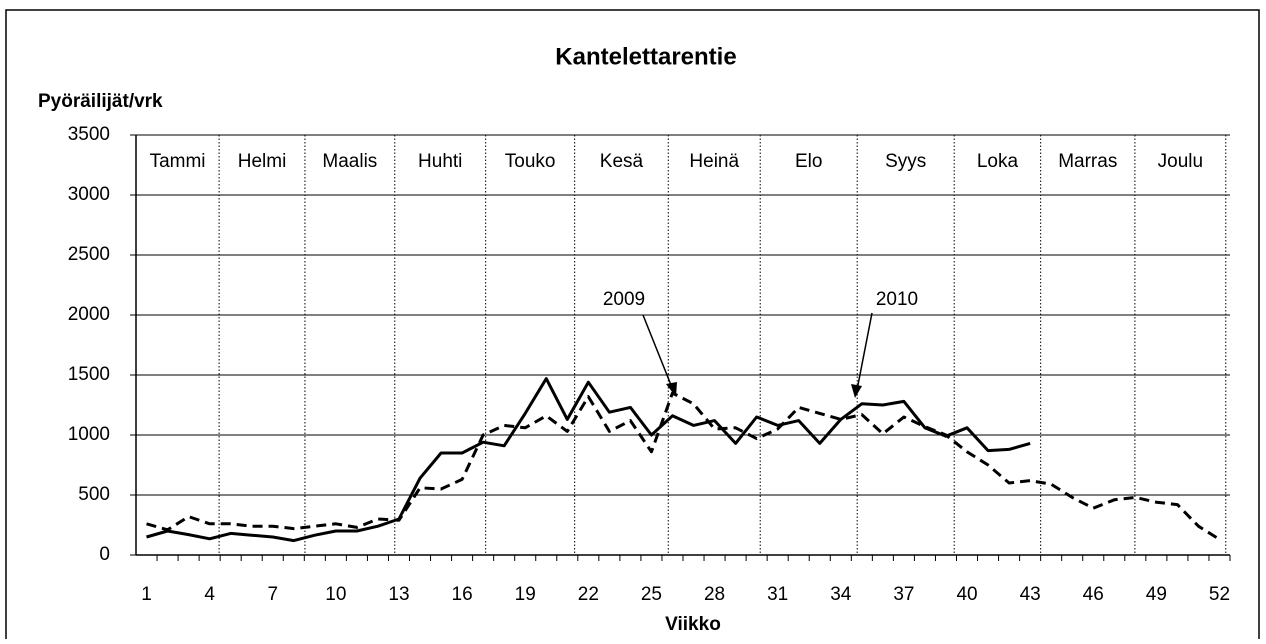 The height and width of the screenshot is (644, 1266). What do you see at coordinates (89, 134) in the screenshot?
I see `y-tick-label: 3500` at bounding box center [89, 134].